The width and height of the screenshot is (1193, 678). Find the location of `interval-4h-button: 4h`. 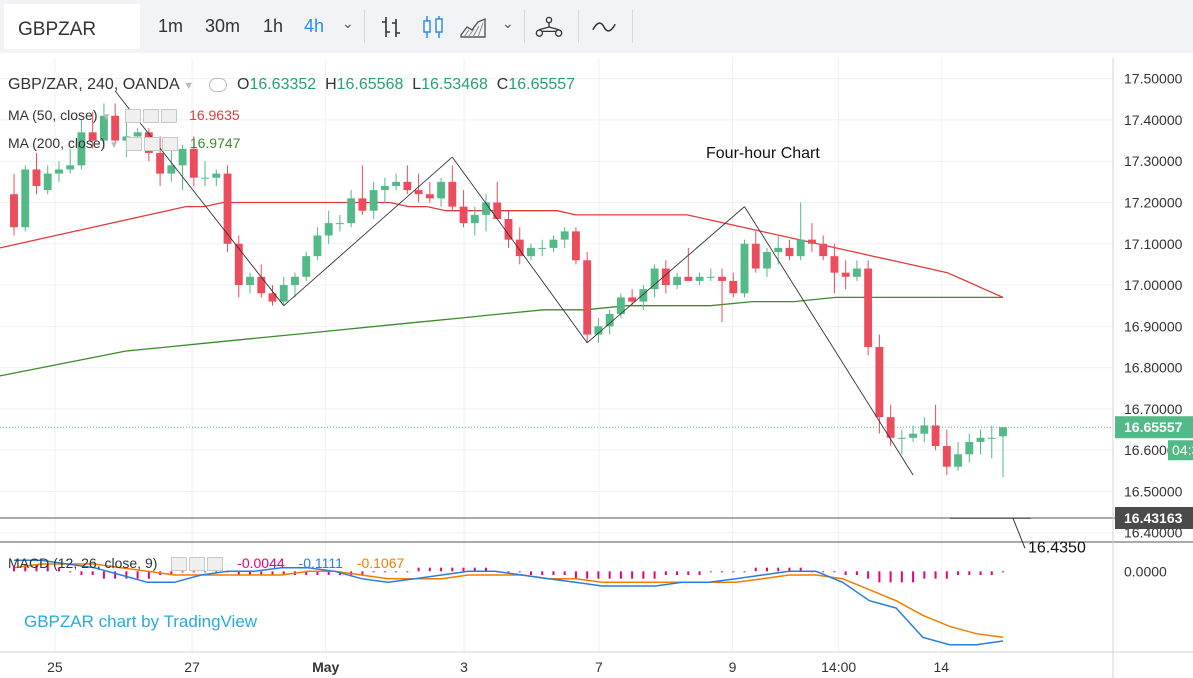

interval-4h-button: 4h is located at coordinates (314, 26).